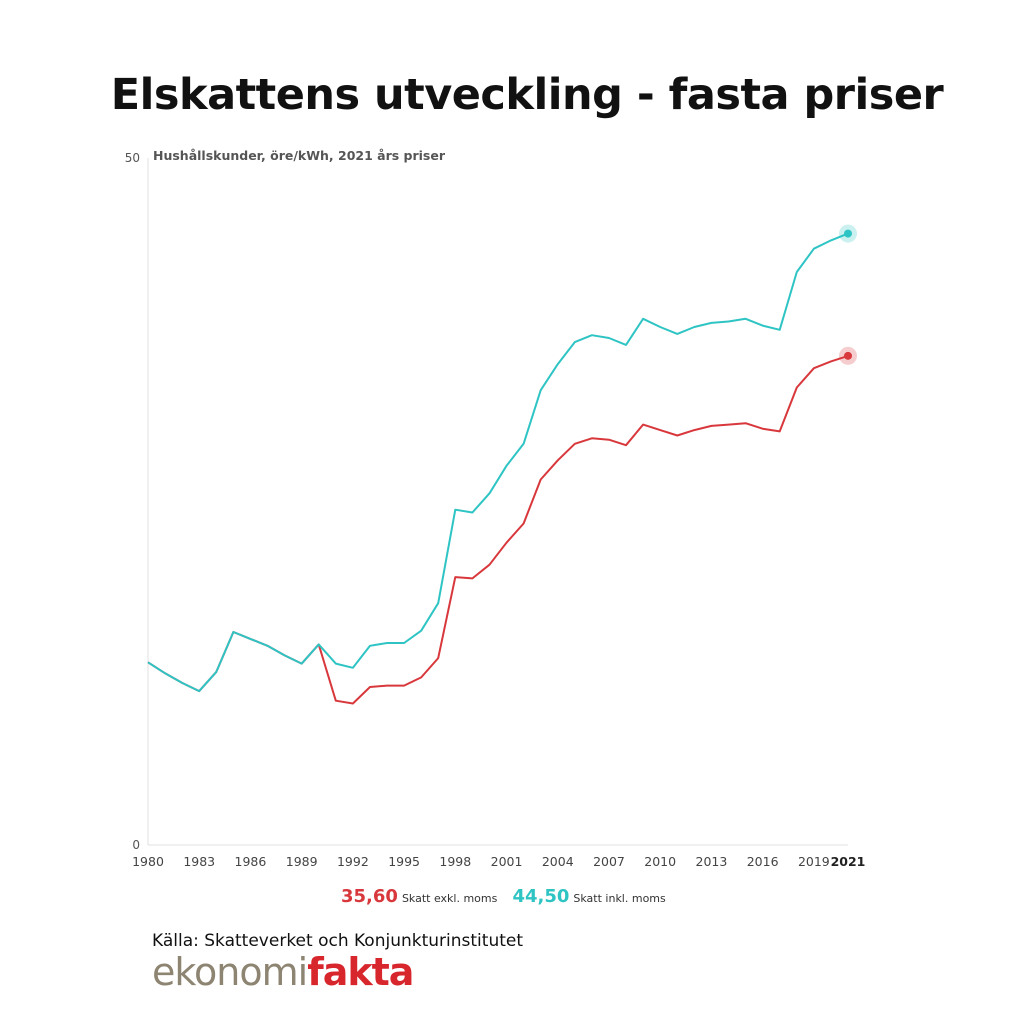 Image resolution: width=1024 pixels, height=1024 pixels. I want to click on x-tick-label: 1992, so click(353, 861).